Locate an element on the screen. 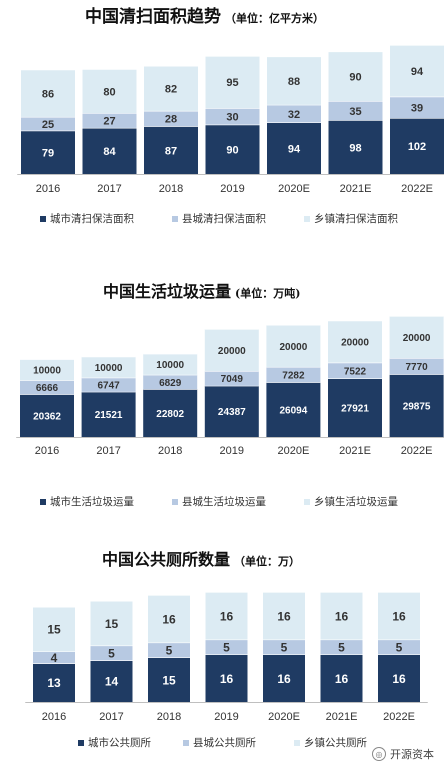  chart2-data-label-3-5: 20000 is located at coordinates (293, 347).